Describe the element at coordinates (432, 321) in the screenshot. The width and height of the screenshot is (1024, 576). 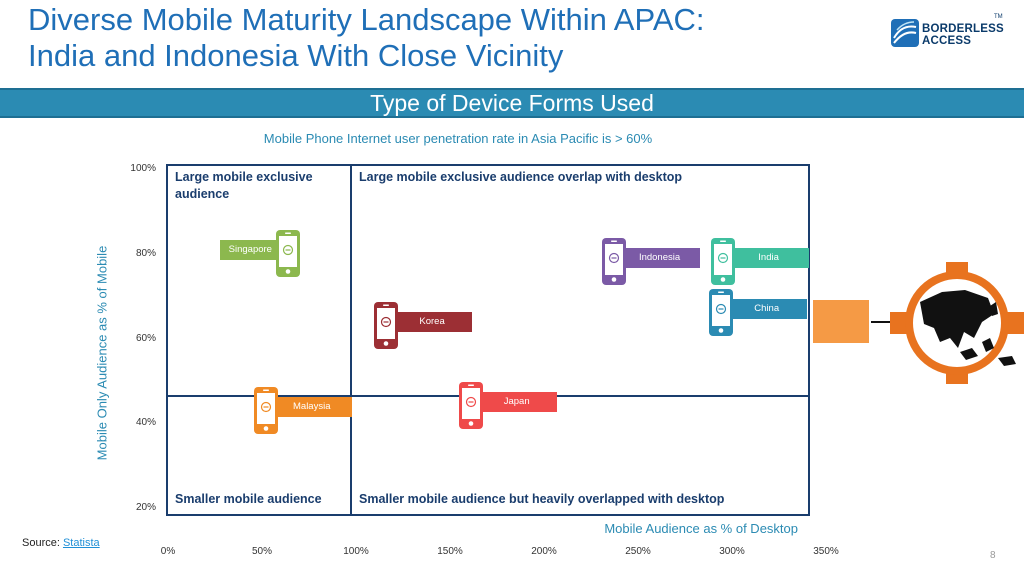
I see `data-point-label: Korea` at that location.